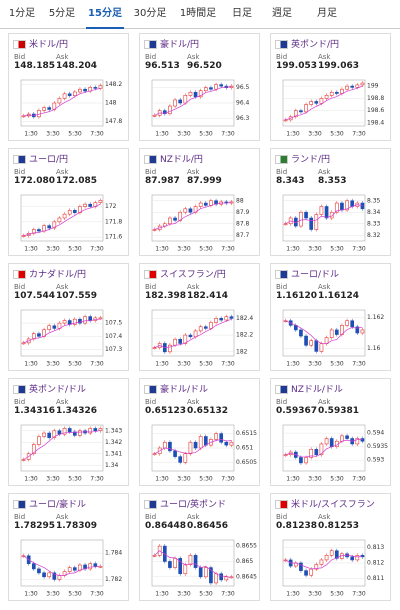  What do you see at coordinates (333, 505) in the screenshot?
I see `pair-name: 米ドル/スイスフラン` at bounding box center [333, 505].